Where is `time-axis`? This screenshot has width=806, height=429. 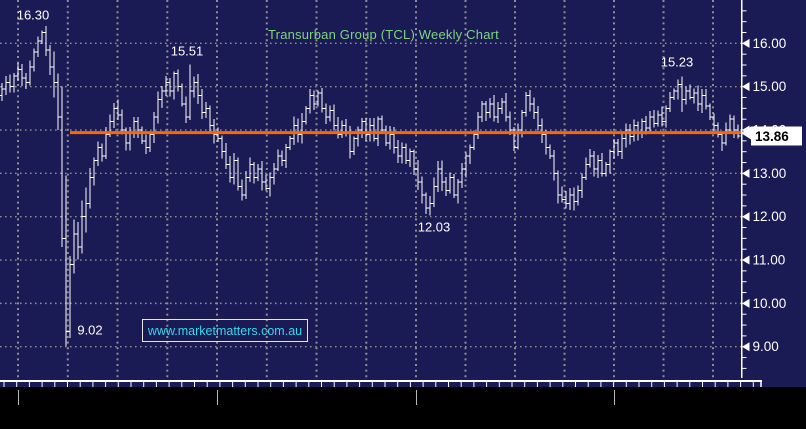
time-axis is located at coordinates (403, 383).